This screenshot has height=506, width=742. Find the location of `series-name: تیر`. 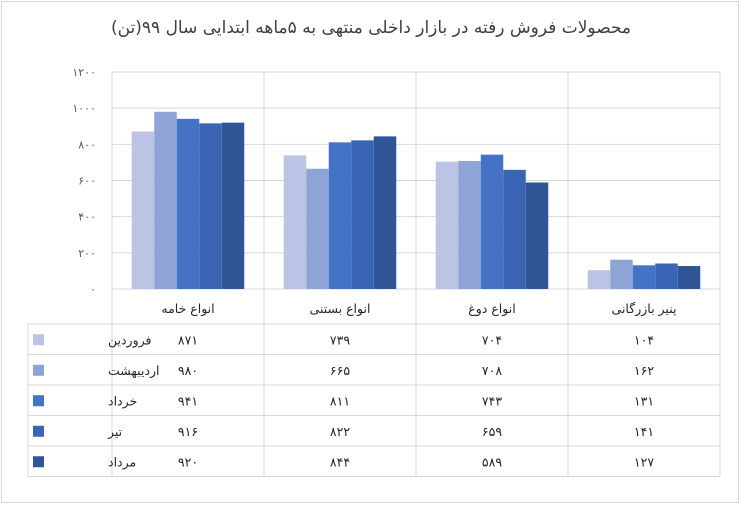

series-name: تیر is located at coordinates (115, 432).